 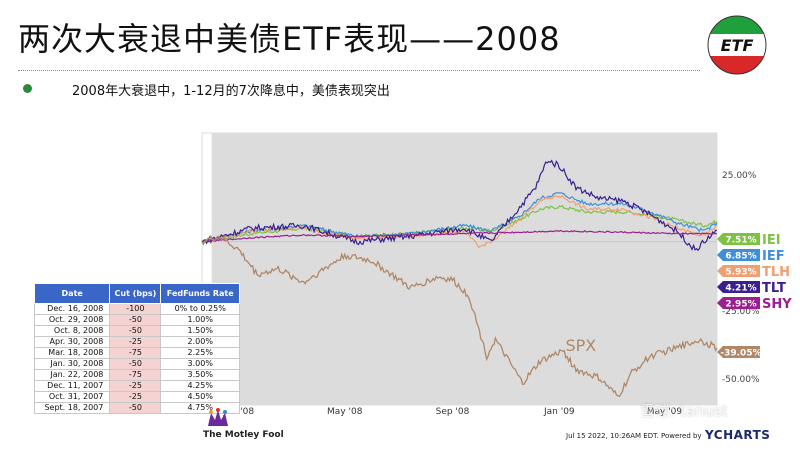 I want to click on end-label-value: -39.05%, so click(x=740, y=354).